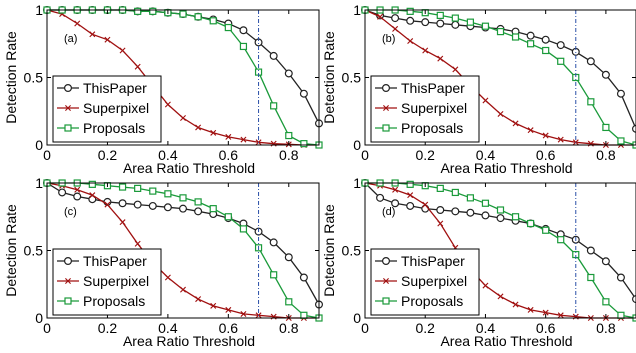  I want to click on x-tick-label: 0.6, so click(546, 155).